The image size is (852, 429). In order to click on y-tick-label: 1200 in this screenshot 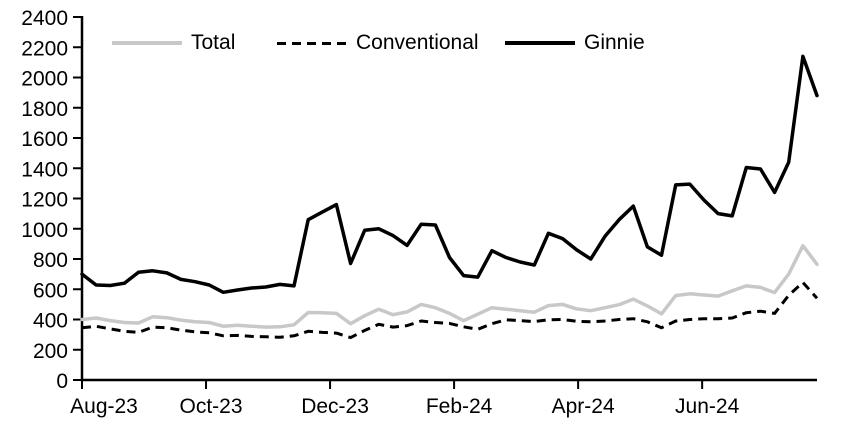, I will do `click(44, 200)`.